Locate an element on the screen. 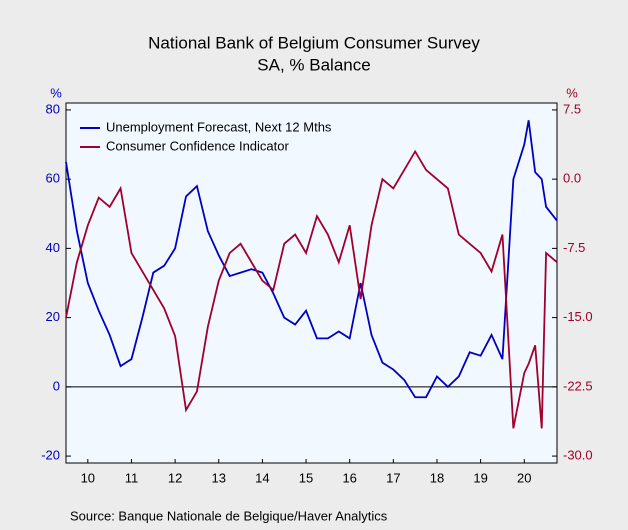 The width and height of the screenshot is (628, 530). x-tick-label: 13 is located at coordinates (219, 477).